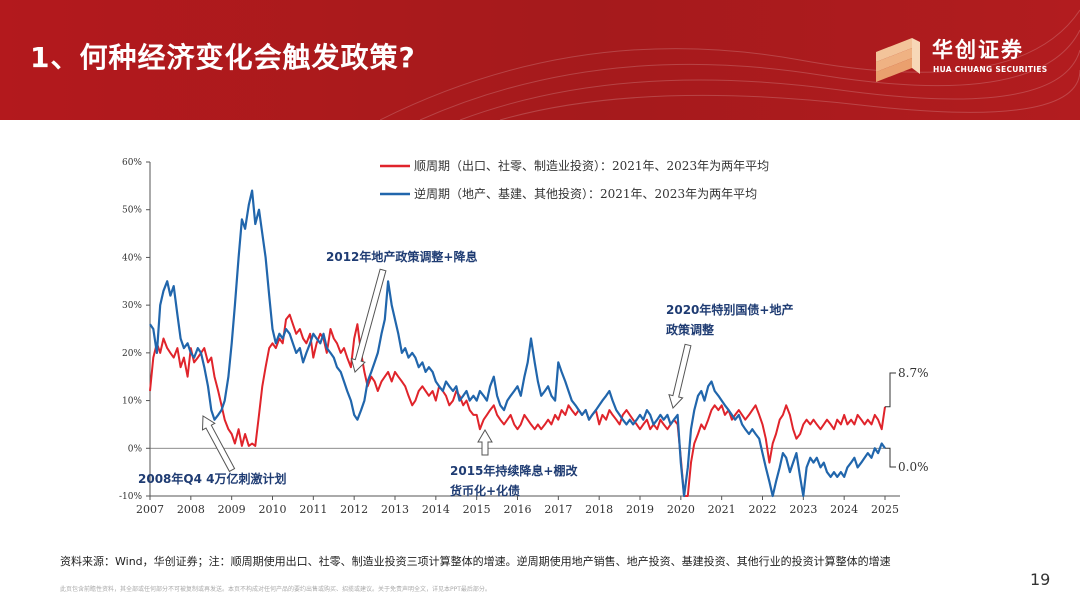 The image size is (1080, 608). I want to click on x-tick-label: 2010, so click(273, 509).